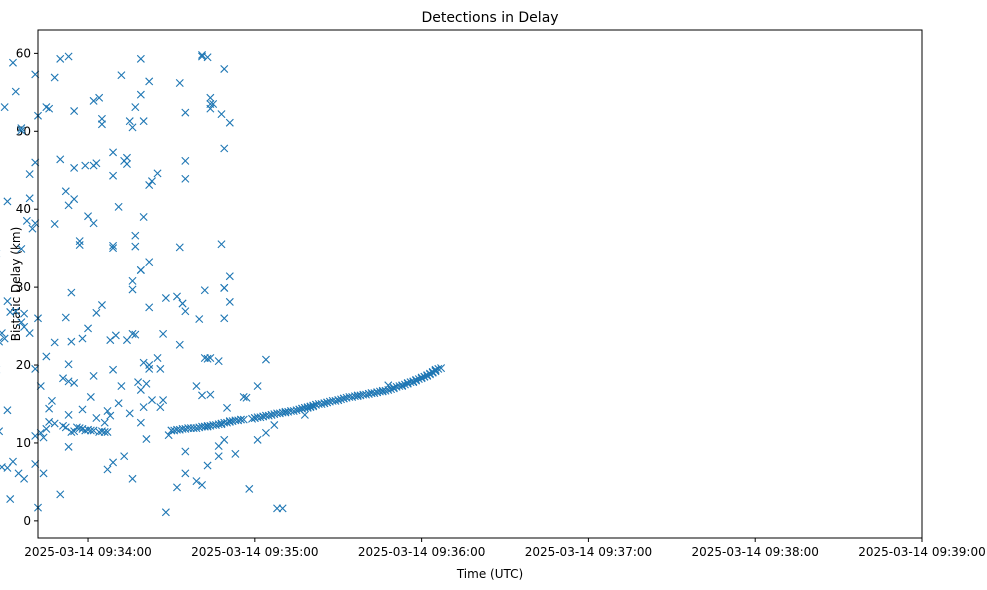 This screenshot has height=590, width=987. I want to click on chart-title: Detections in Delay, so click(489, 18).